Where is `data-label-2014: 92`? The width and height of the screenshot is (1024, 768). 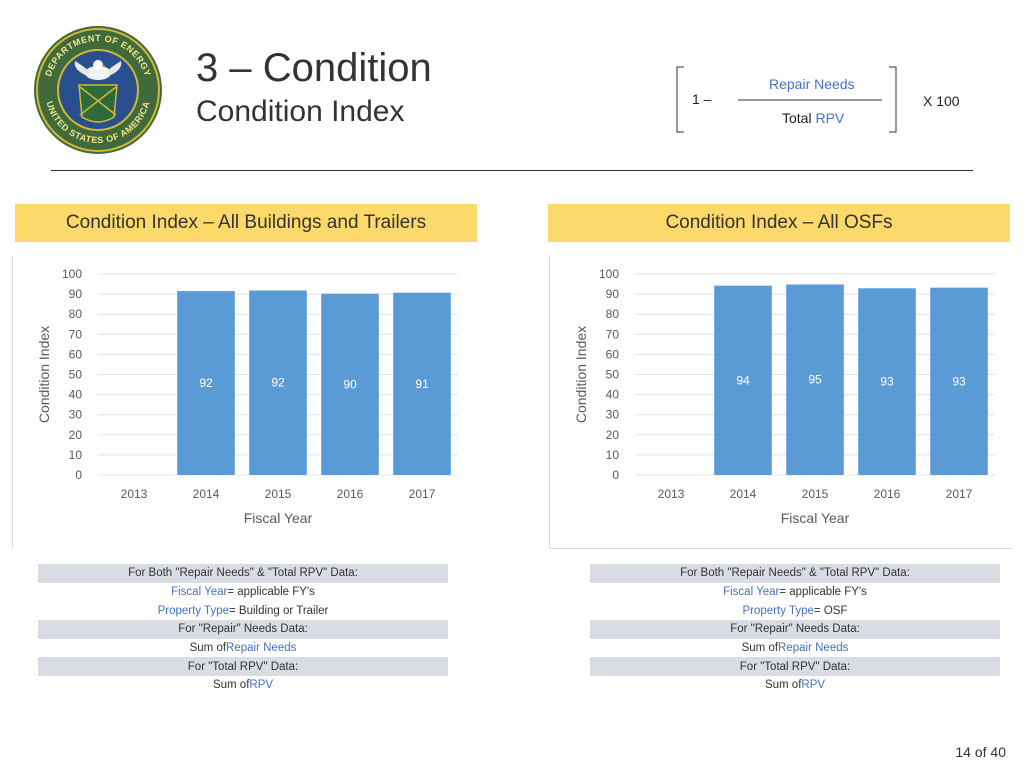
data-label-2014: 92 is located at coordinates (206, 383).